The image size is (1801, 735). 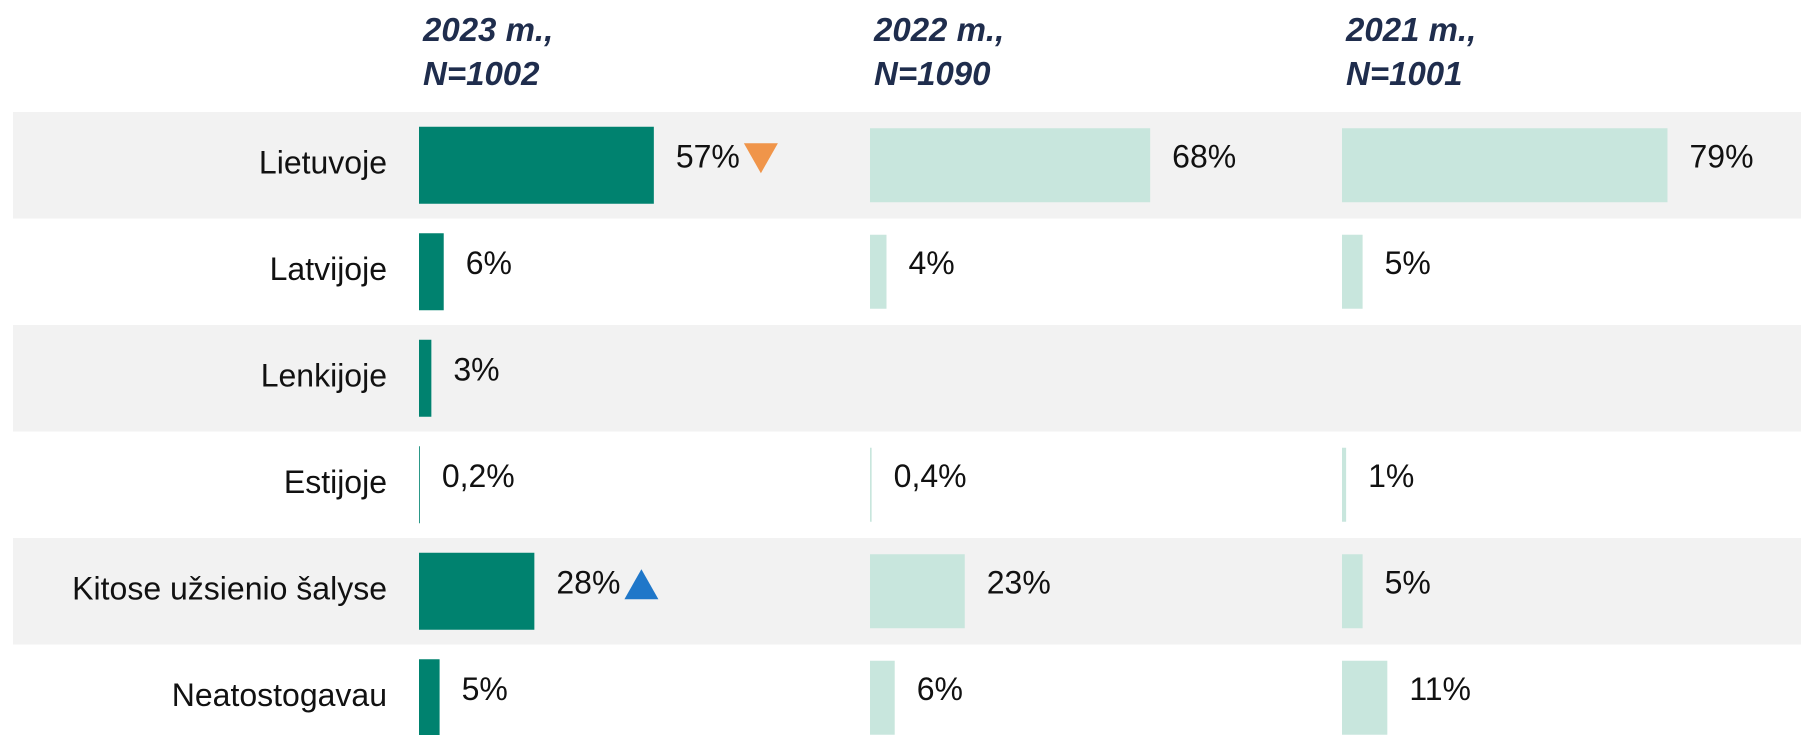 What do you see at coordinates (930, 476) in the screenshot?
I see `value-label: 0,4%` at bounding box center [930, 476].